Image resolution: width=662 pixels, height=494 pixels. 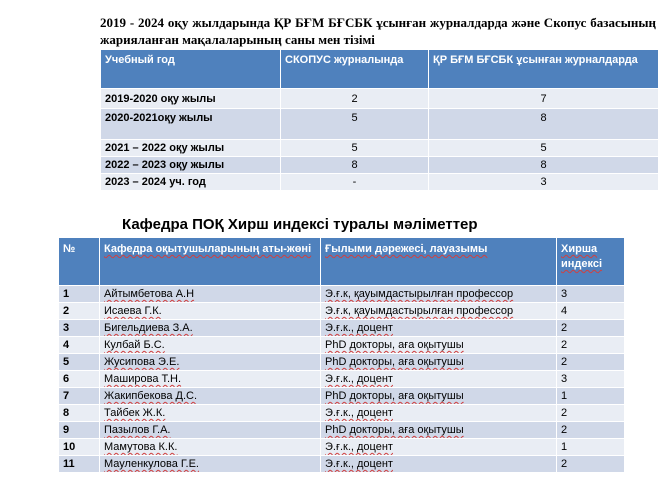 What do you see at coordinates (79, 328) in the screenshot?
I see `row-number: 3` at bounding box center [79, 328].